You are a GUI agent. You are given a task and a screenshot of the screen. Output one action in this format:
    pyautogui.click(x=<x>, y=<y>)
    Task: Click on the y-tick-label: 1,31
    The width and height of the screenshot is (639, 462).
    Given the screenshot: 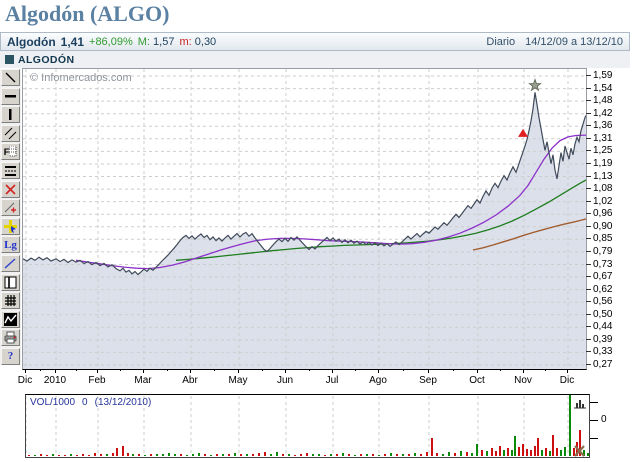 What is the action you would take?
    pyautogui.click(x=603, y=138)
    